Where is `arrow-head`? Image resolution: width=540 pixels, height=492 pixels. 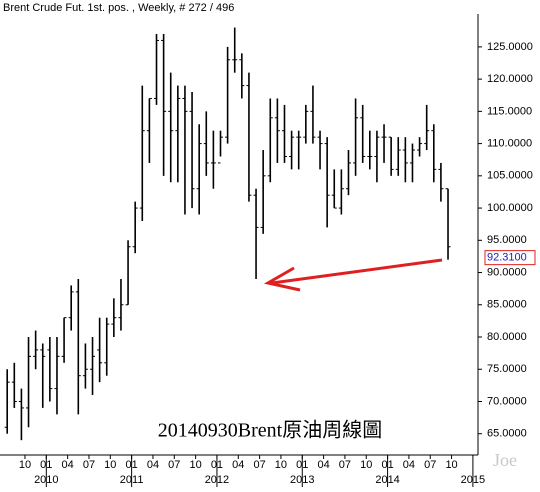 arrow-head is located at coordinates (282, 279).